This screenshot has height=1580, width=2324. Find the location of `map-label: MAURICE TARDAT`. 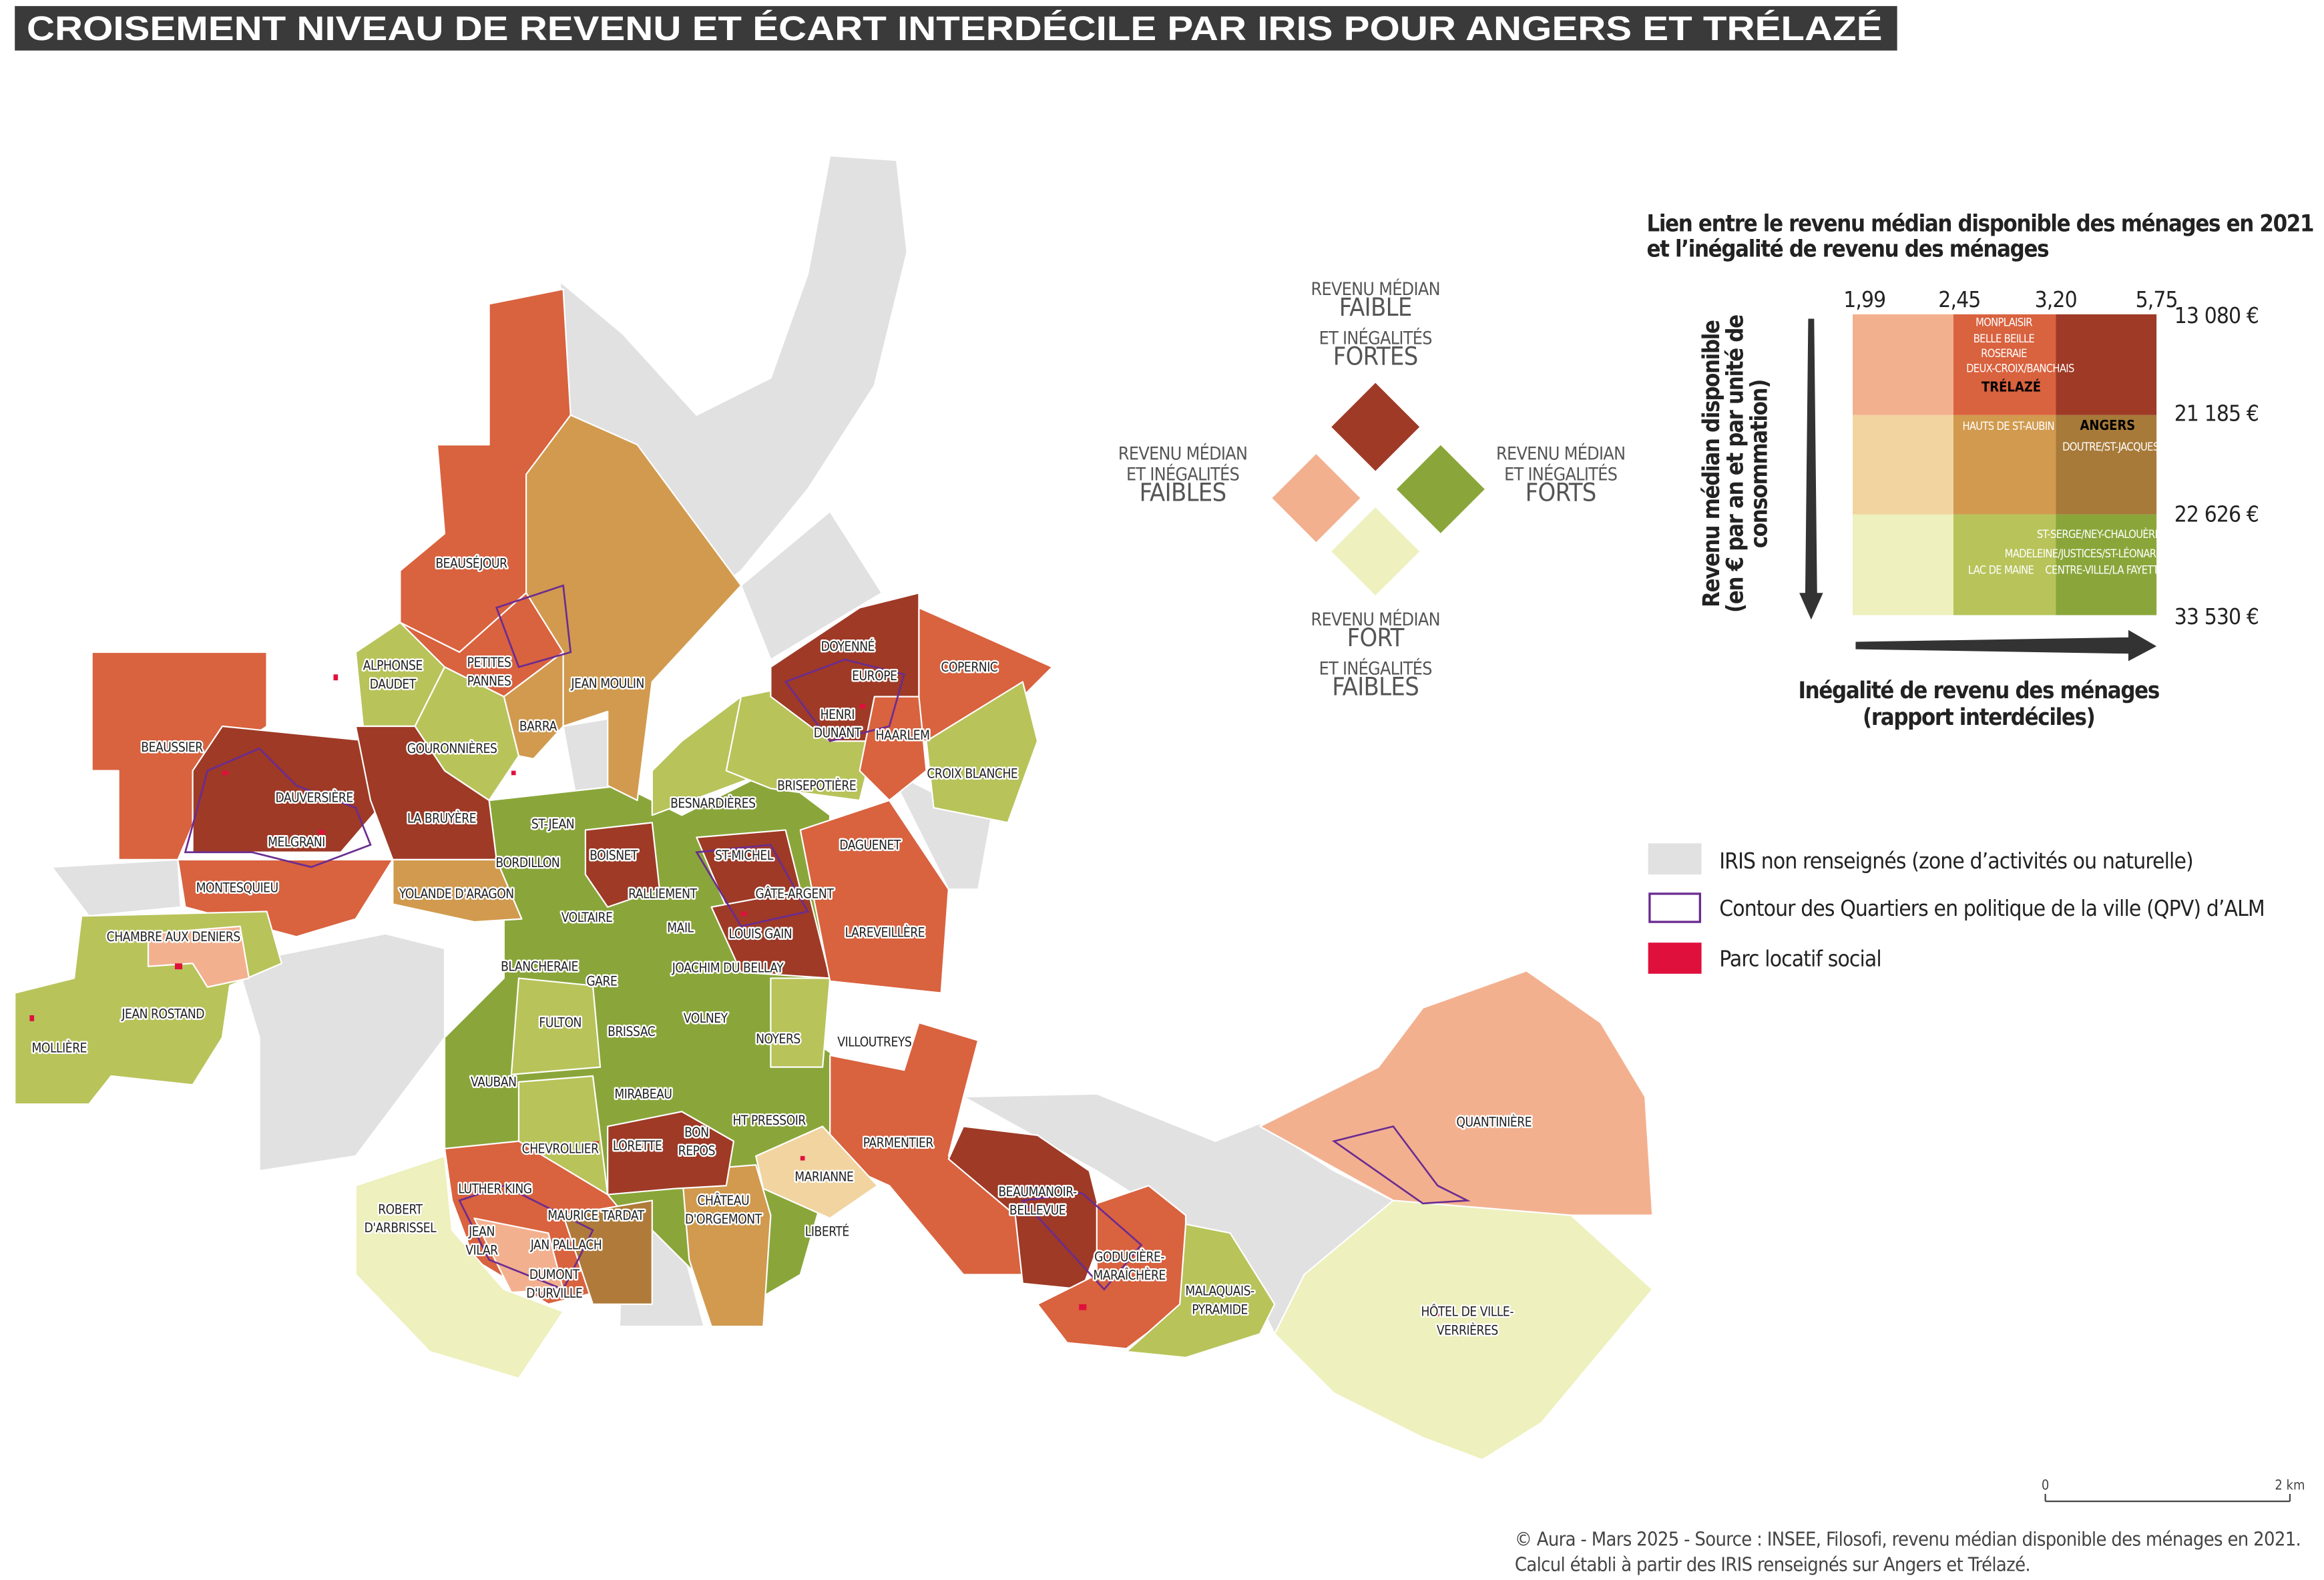

map-label: MAURICE TARDAT is located at coordinates (595, 1215).